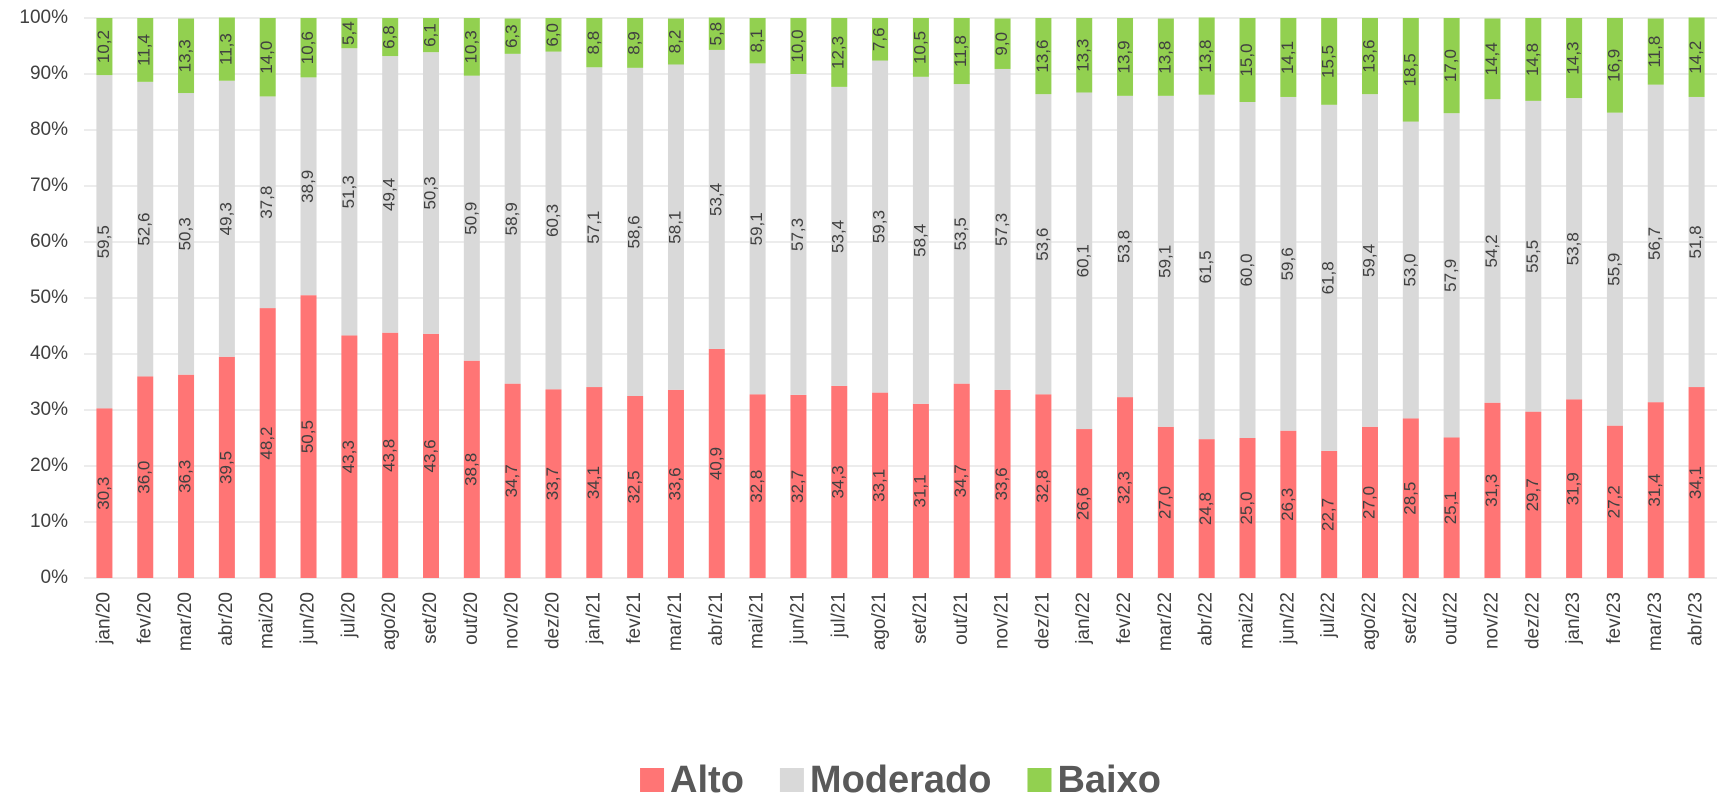 The image size is (1717, 798). I want to click on data-label: 29,7, so click(1532, 494).